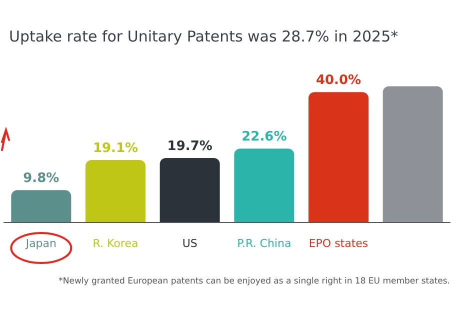 This screenshot has width=454, height=313. Describe the element at coordinates (115, 148) in the screenshot. I see `data-label: 19.1%` at that location.